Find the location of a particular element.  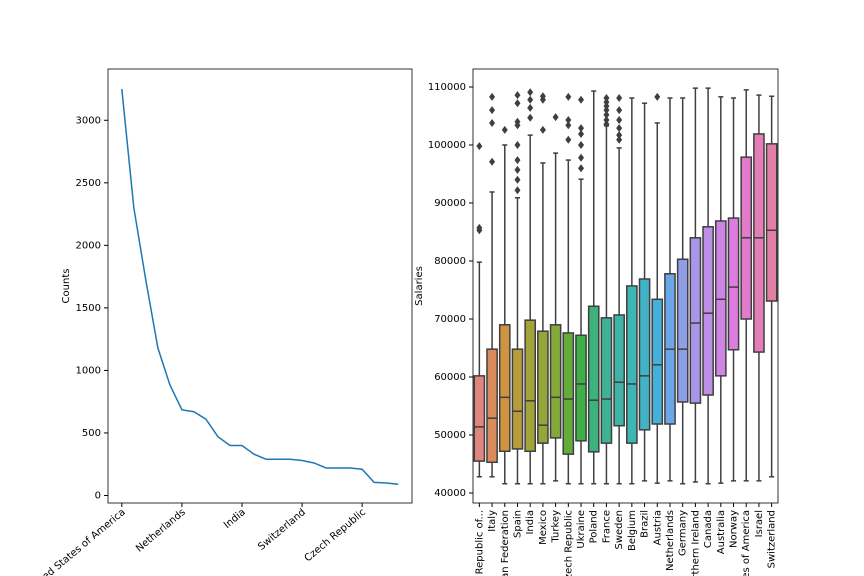

x-tick-label: Russian Federation is located at coordinates (505, 543).